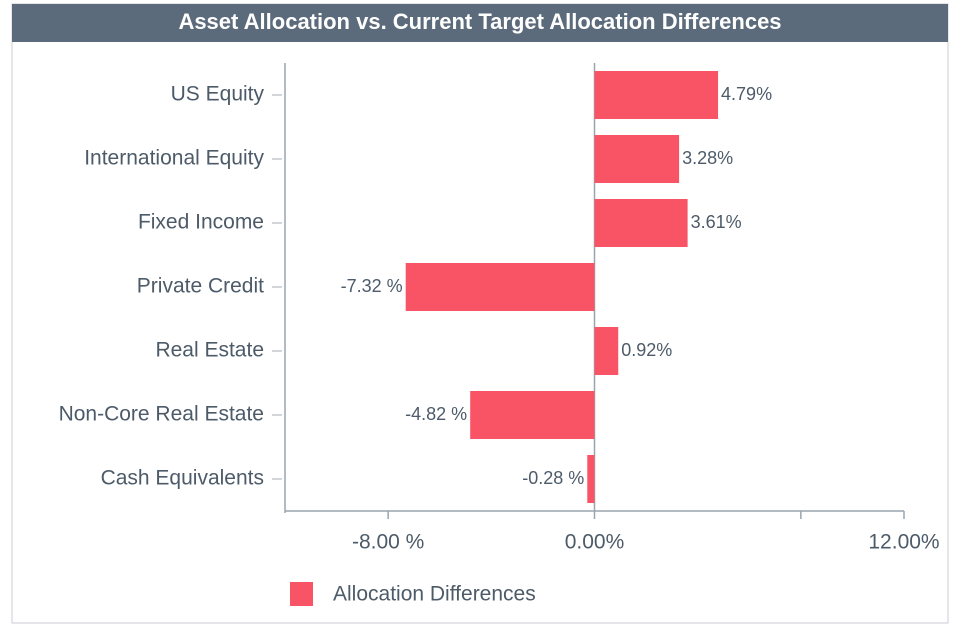  What do you see at coordinates (707, 158) in the screenshot?
I see `value-label: 3.28%` at bounding box center [707, 158].